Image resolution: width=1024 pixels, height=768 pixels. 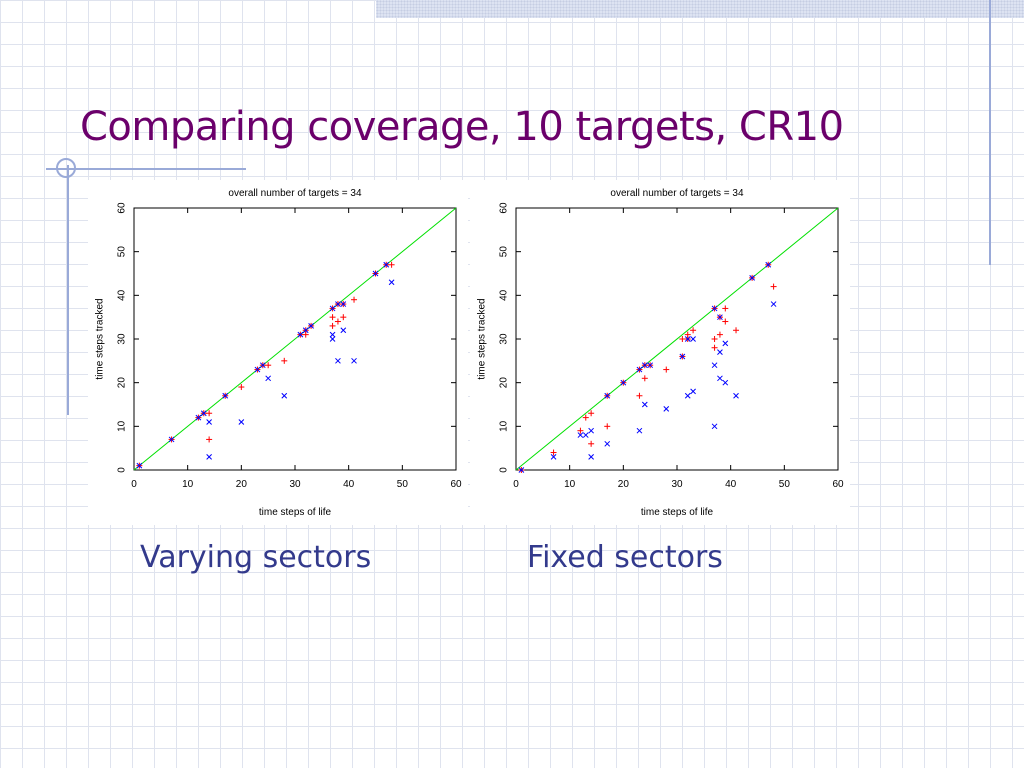 What do you see at coordinates (700, 9) in the screenshot?
I see `top-decor-band` at bounding box center [700, 9].